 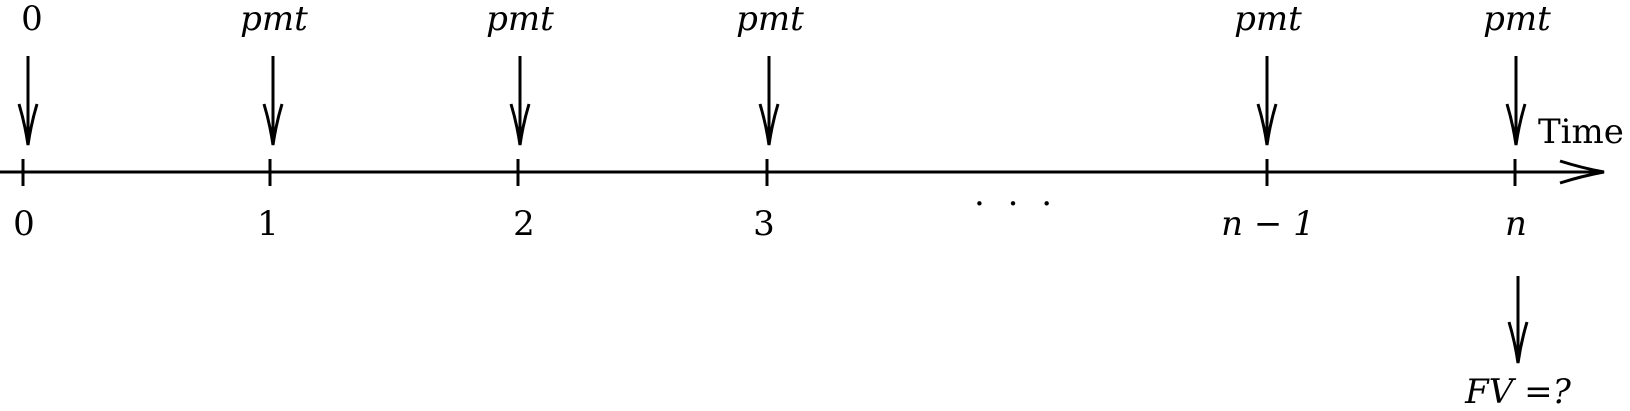 I want to click on period-label: 2, so click(x=524, y=224).